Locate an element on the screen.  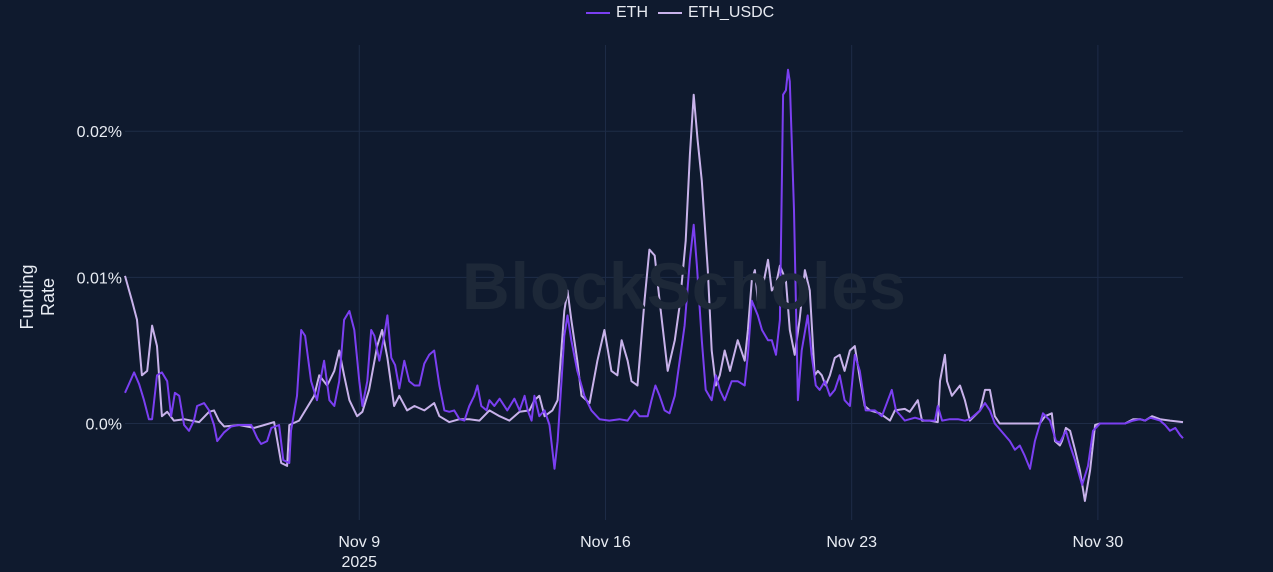
watermark: BlockScholes is located at coordinates (684, 286).